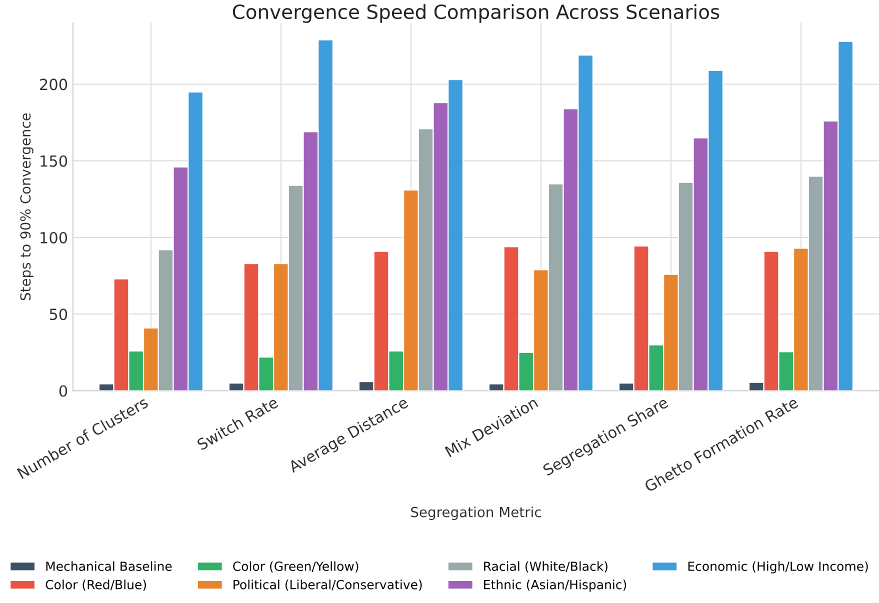 The image size is (879, 603). Describe the element at coordinates (54, 161) in the screenshot. I see `y-tick-label: 150` at that location.